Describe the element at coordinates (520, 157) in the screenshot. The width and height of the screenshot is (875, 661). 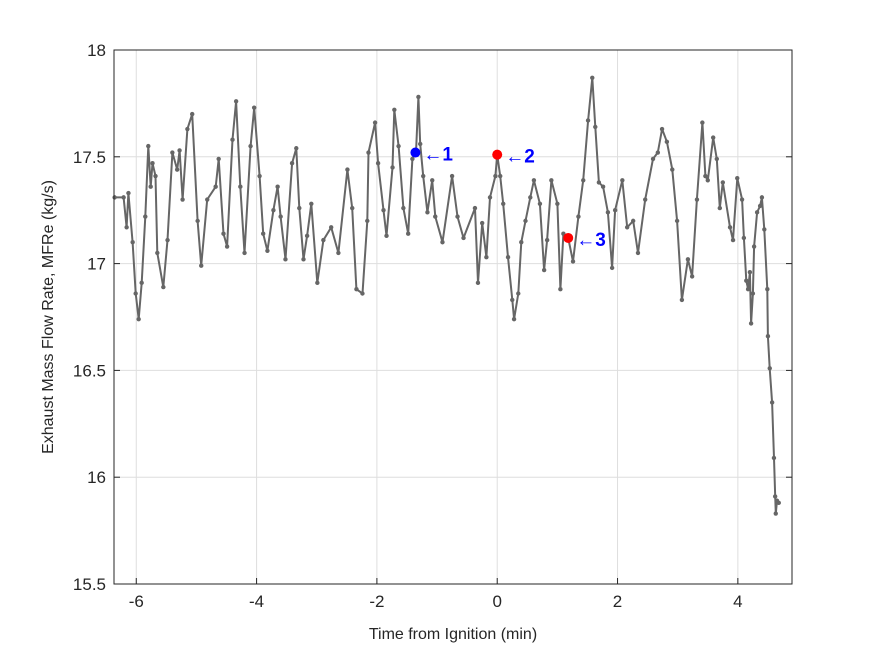
I see `marker-label-2: ←2` at that location.